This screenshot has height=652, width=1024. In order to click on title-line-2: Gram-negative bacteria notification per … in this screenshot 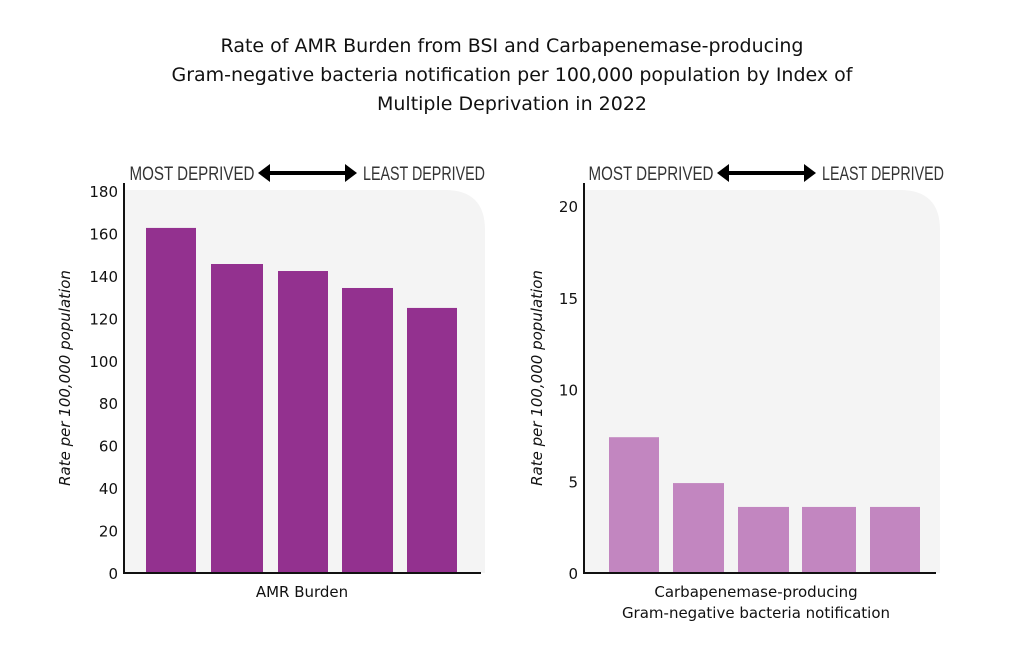, I will do `click(513, 75)`.